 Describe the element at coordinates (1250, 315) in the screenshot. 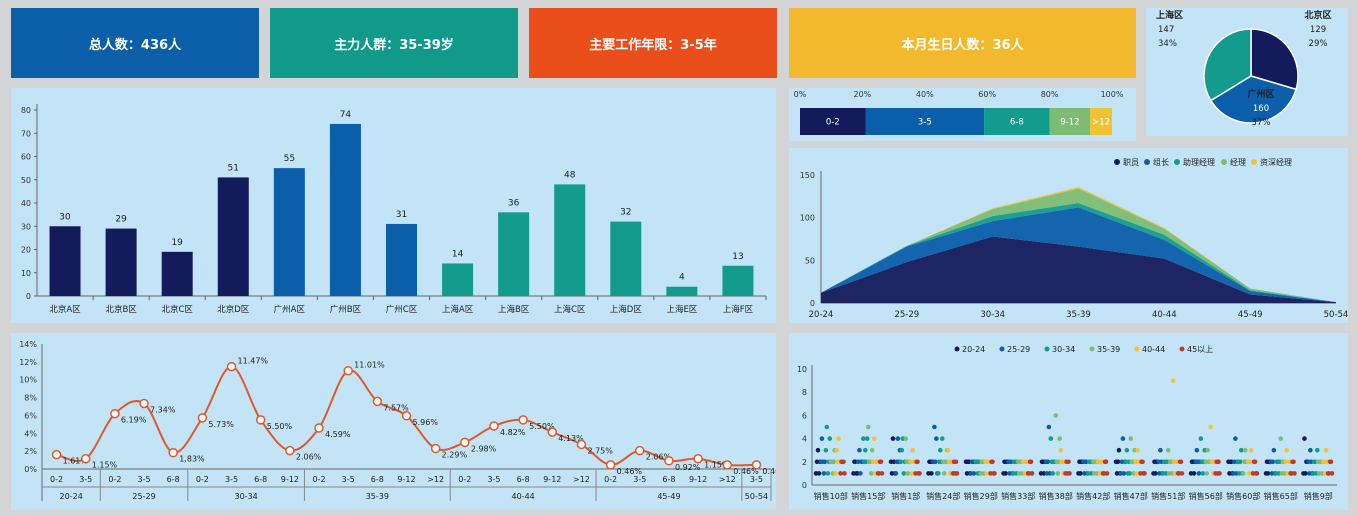

I see `area-x-tick: 45-49` at that location.